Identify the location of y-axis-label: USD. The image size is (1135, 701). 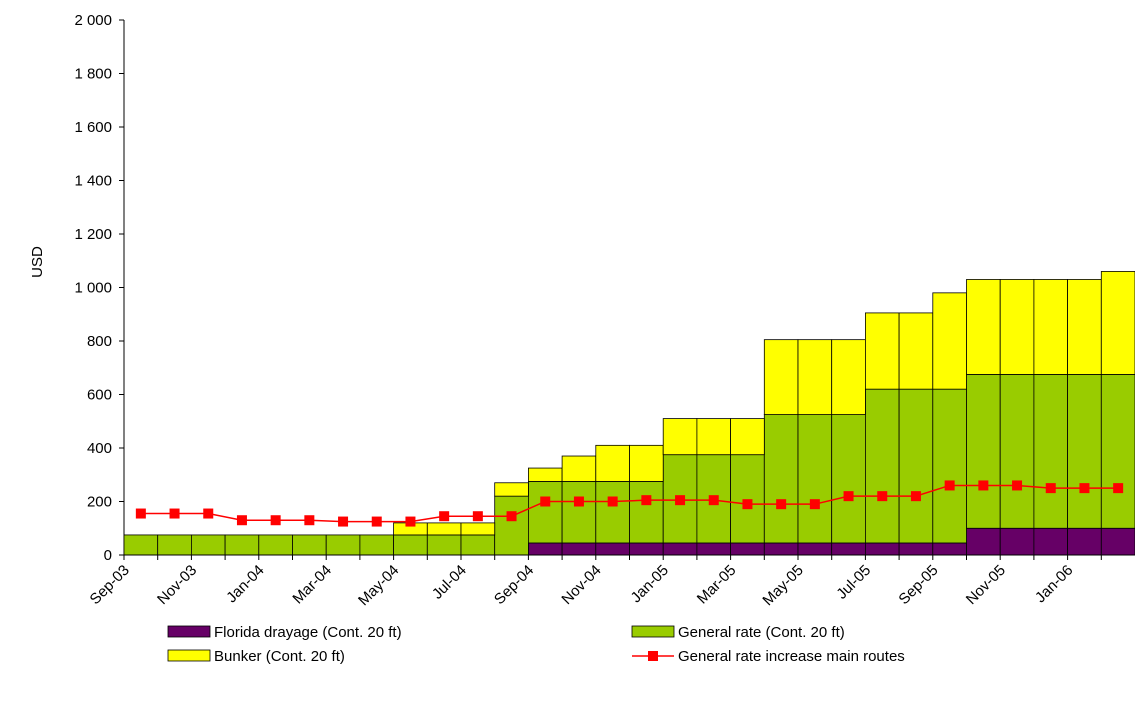
(37, 262).